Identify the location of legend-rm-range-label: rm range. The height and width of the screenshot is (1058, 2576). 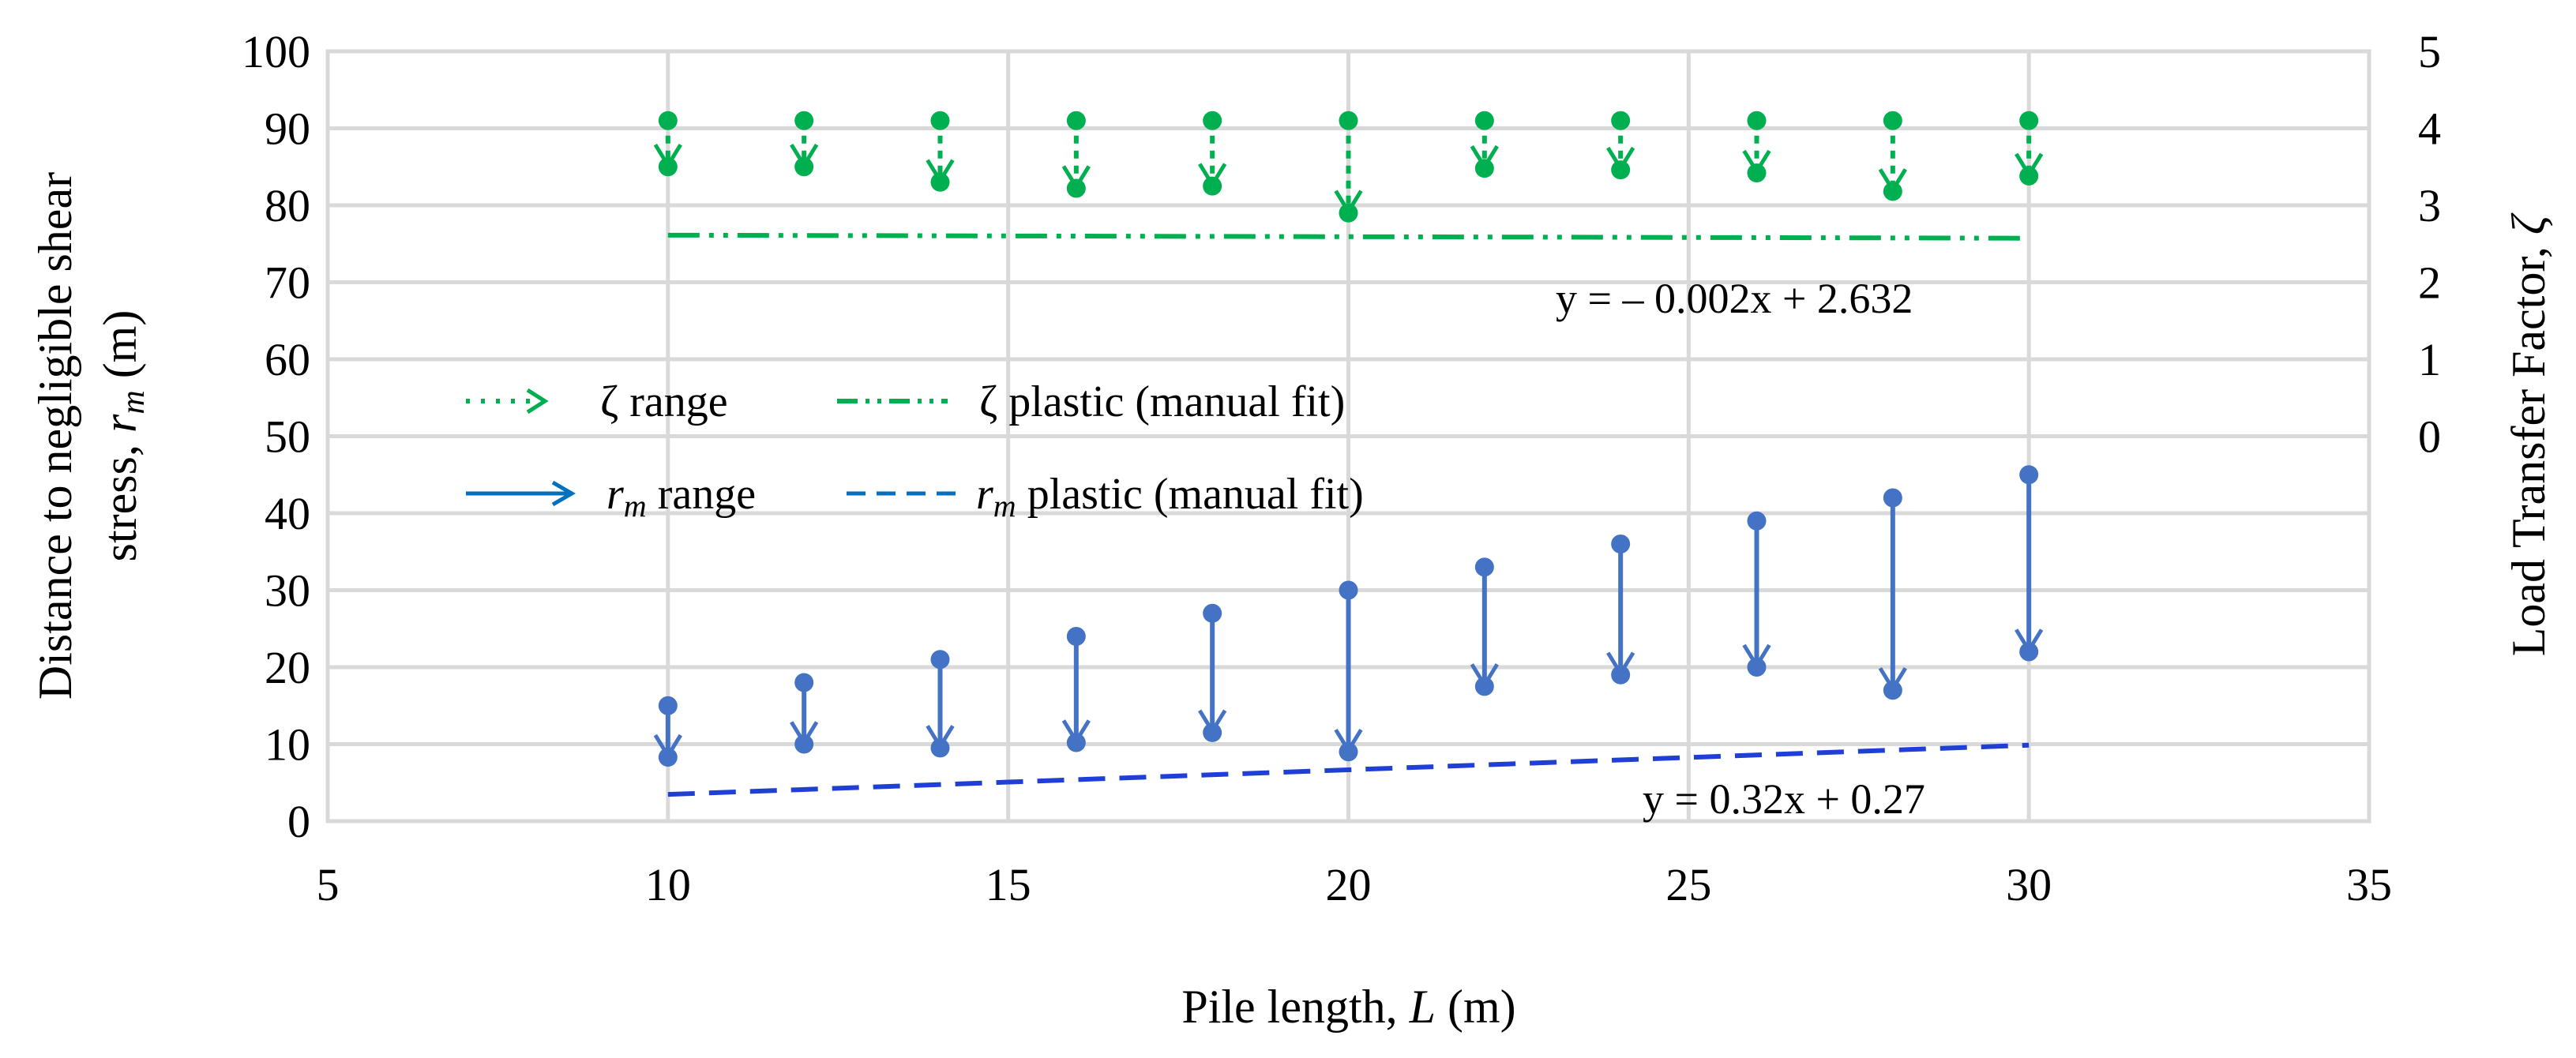
(681, 497).